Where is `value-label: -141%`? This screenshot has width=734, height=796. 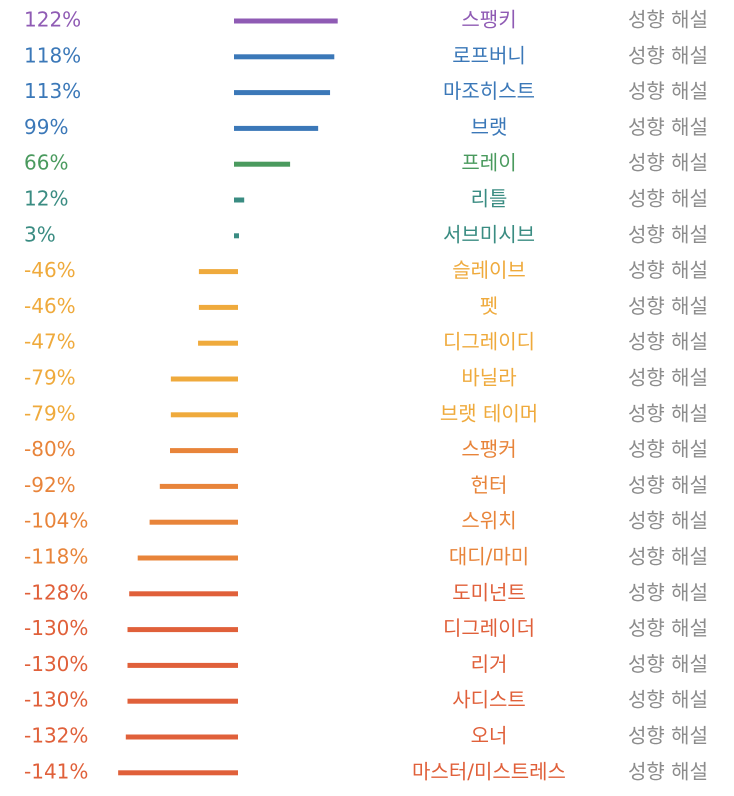
value-label: -141% is located at coordinates (56, 771).